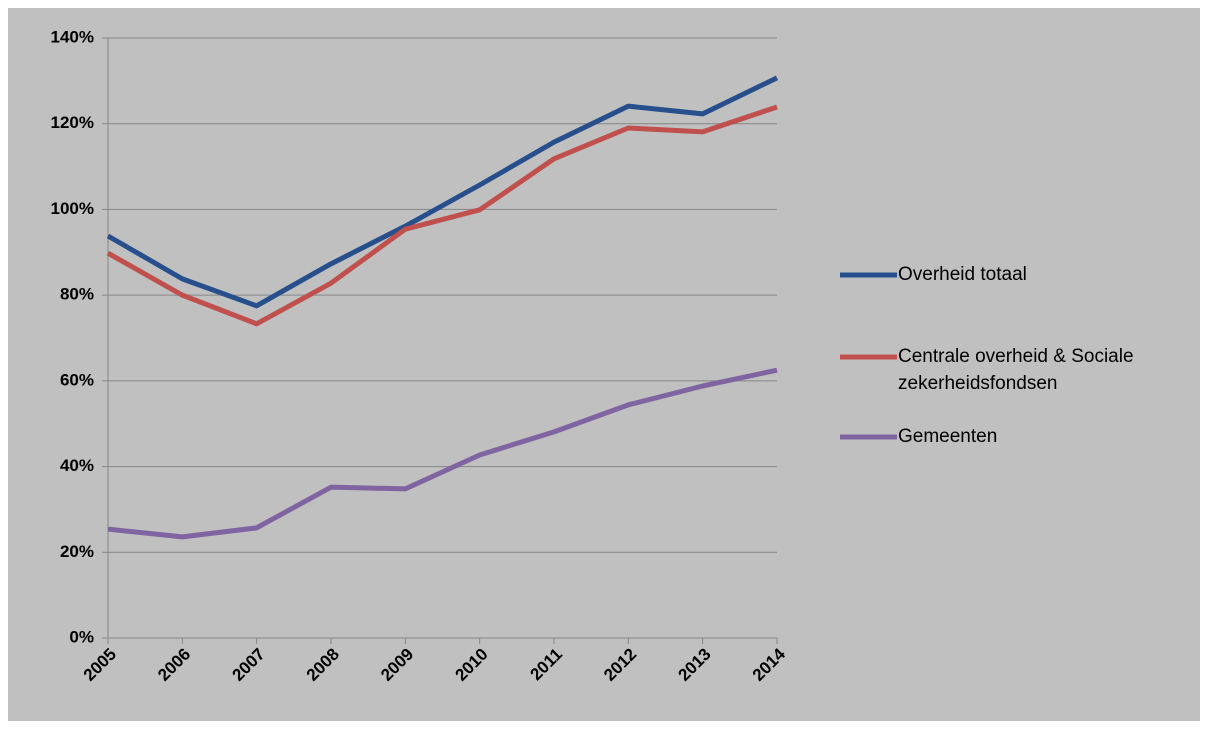 The width and height of the screenshot is (1208, 729). What do you see at coordinates (948, 436) in the screenshot?
I see `legend-label: Gemeenten` at bounding box center [948, 436].